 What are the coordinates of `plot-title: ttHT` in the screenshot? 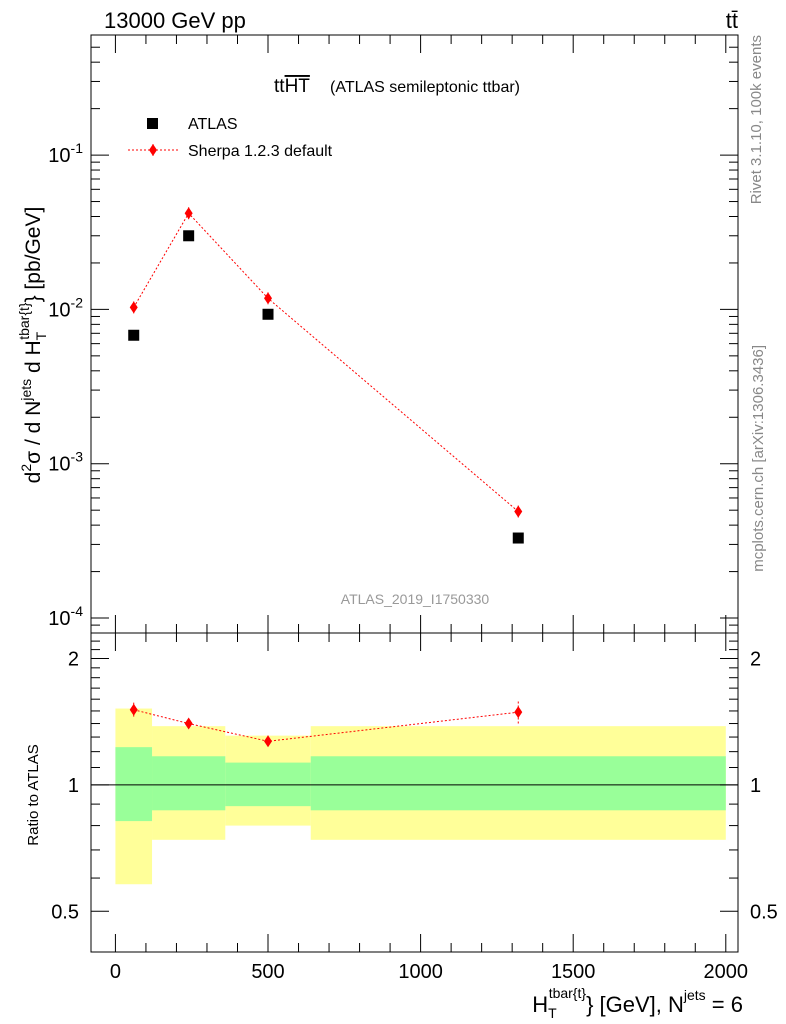 It's located at (292, 86).